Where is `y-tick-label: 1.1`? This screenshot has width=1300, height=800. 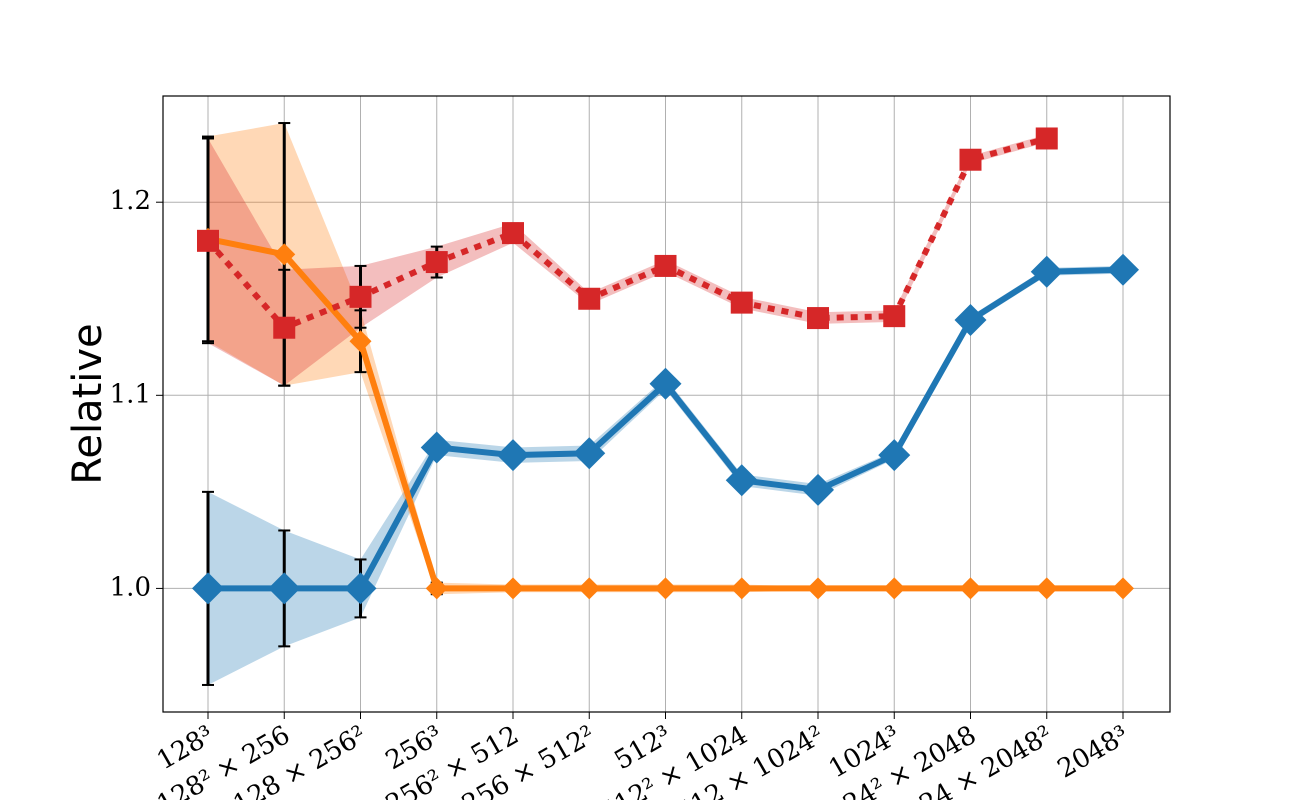 y-tick-label: 1.1 is located at coordinates (130, 394).